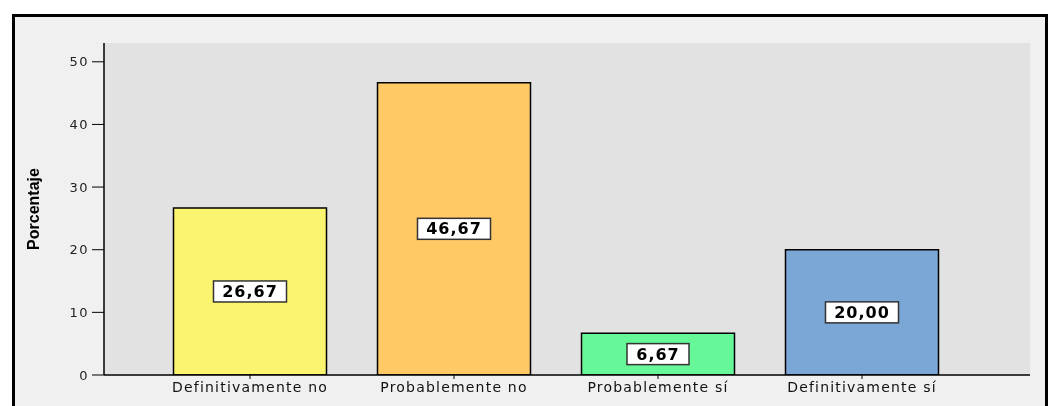 The width and height of the screenshot is (1053, 406). What do you see at coordinates (862, 312) in the screenshot?
I see `data-label: 20,00` at bounding box center [862, 312].